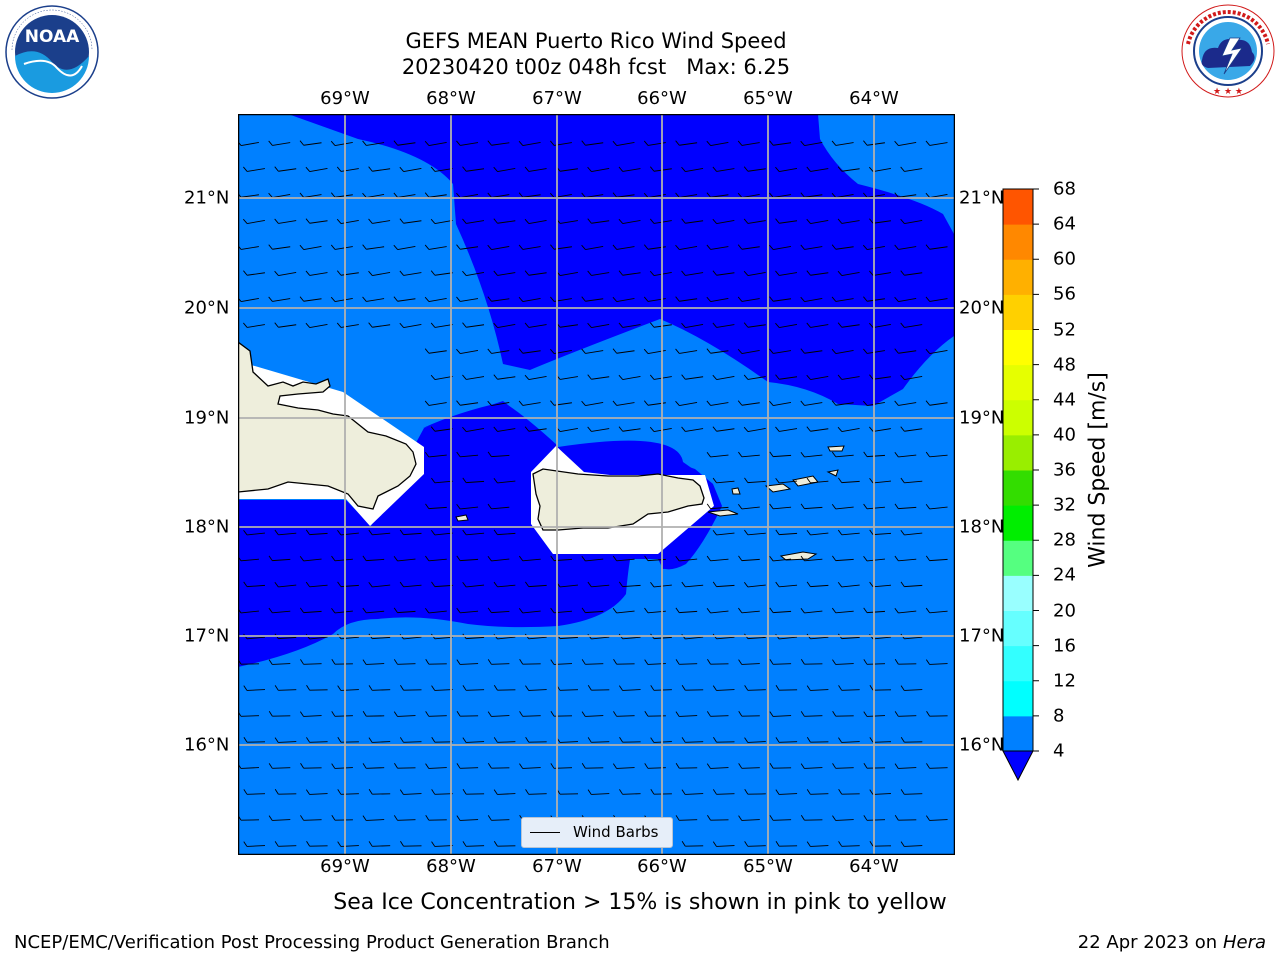 The width and height of the screenshot is (1280, 960). Describe the element at coordinates (207, 418) in the screenshot. I see `lat-label-left: 19°N` at that location.